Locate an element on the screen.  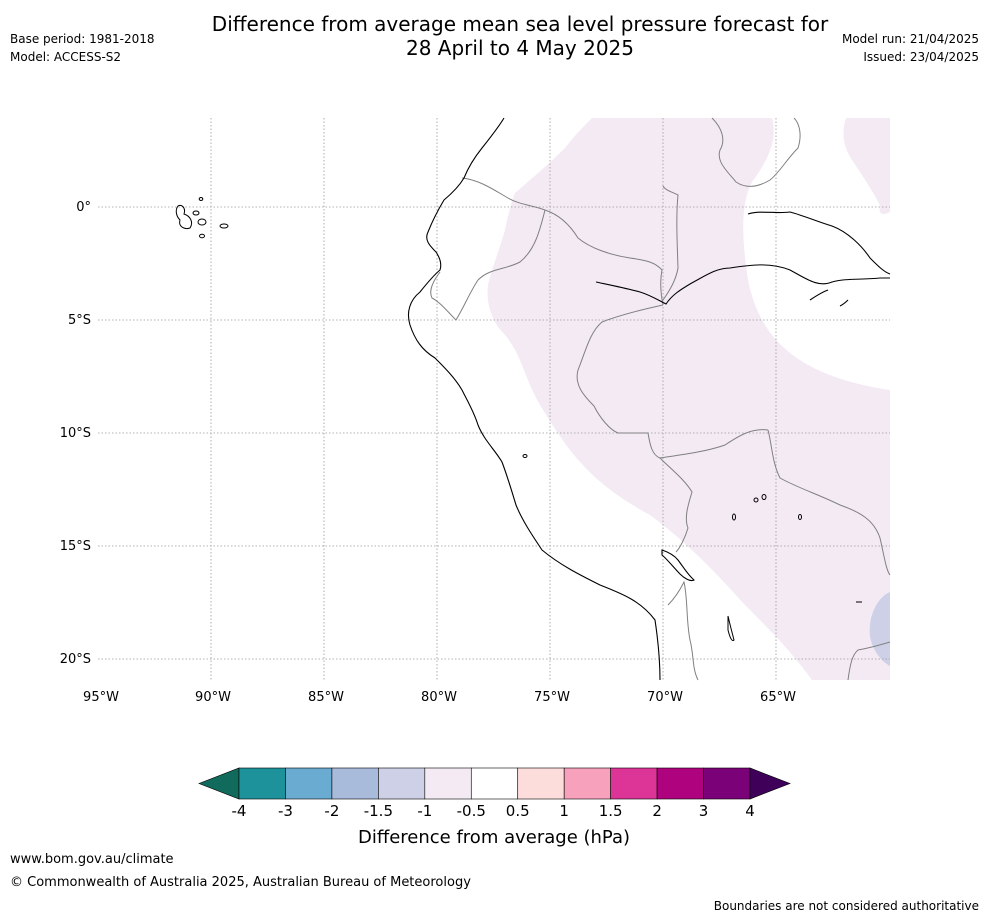
border-venezuela-brazil is located at coordinates (756, 152).